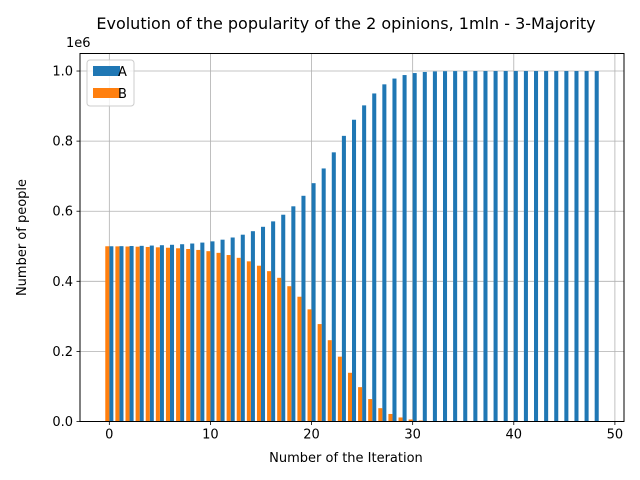 The image size is (640, 480). What do you see at coordinates (122, 94) in the screenshot?
I see `legend-label-b: B` at bounding box center [122, 94].